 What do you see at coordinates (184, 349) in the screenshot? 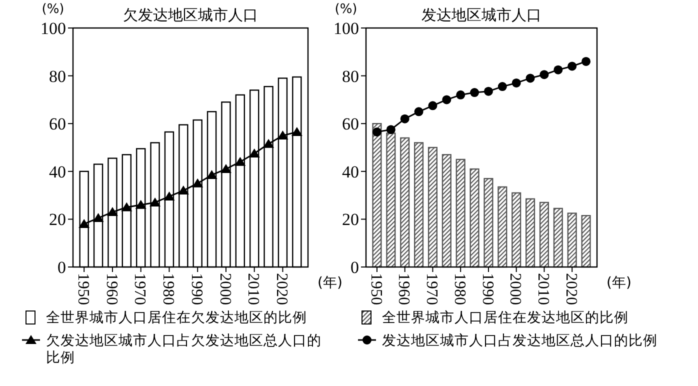
I see `legend-label: 欠发达地区城市人口占欠发达地区总人口的比例` at bounding box center [184, 349].